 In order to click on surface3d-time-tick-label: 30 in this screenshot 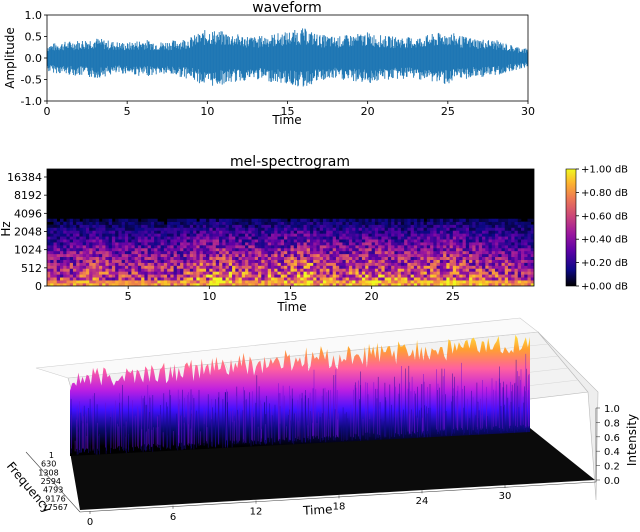, I will do `click(505, 496)`.